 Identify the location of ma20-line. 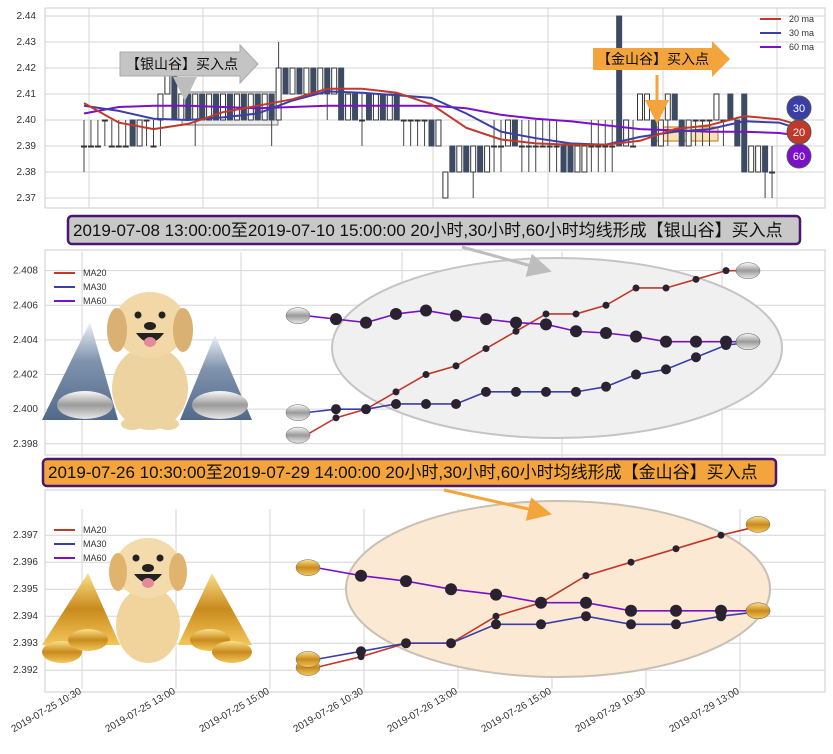
(442, 116).